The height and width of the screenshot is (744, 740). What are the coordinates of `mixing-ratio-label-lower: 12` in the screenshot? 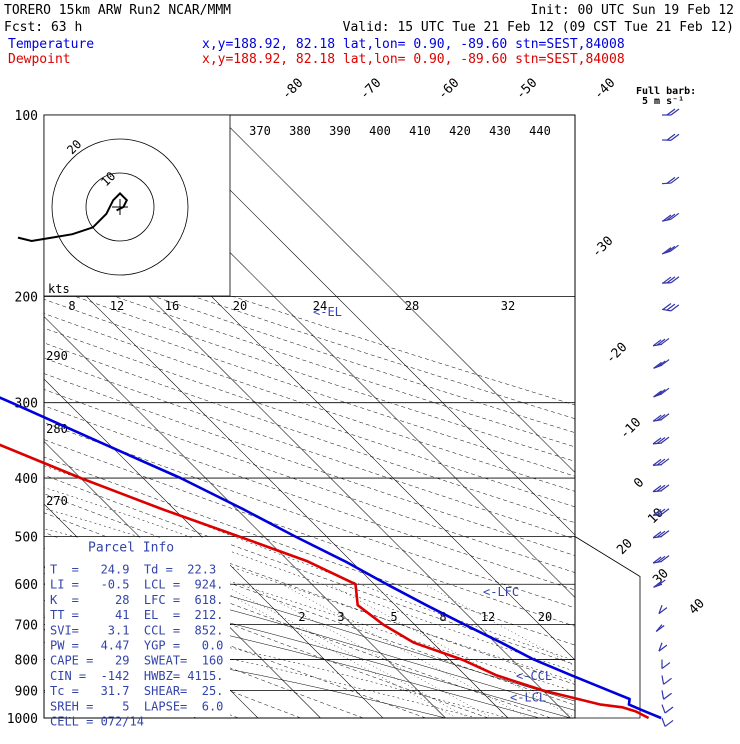 It's located at (488, 617).